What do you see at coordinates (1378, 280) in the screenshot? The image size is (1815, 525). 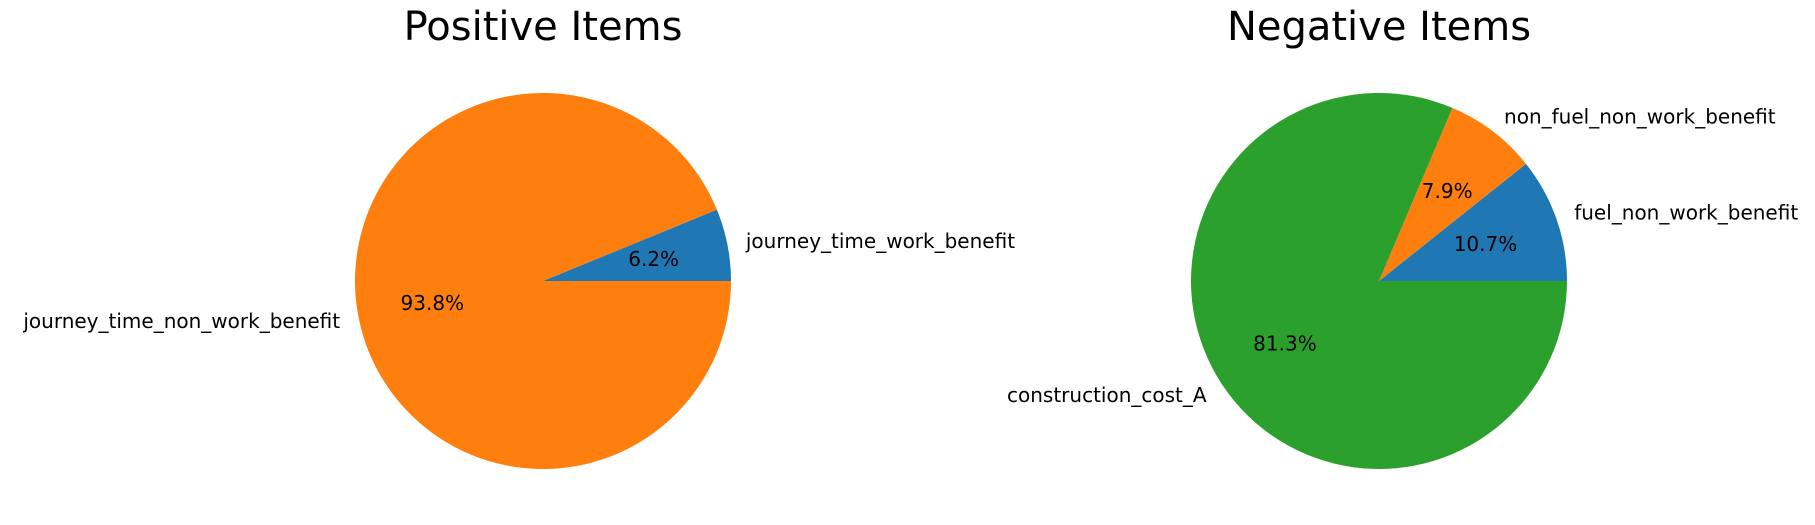 I see `pie-slice-construction-cost-a` at bounding box center [1378, 280].